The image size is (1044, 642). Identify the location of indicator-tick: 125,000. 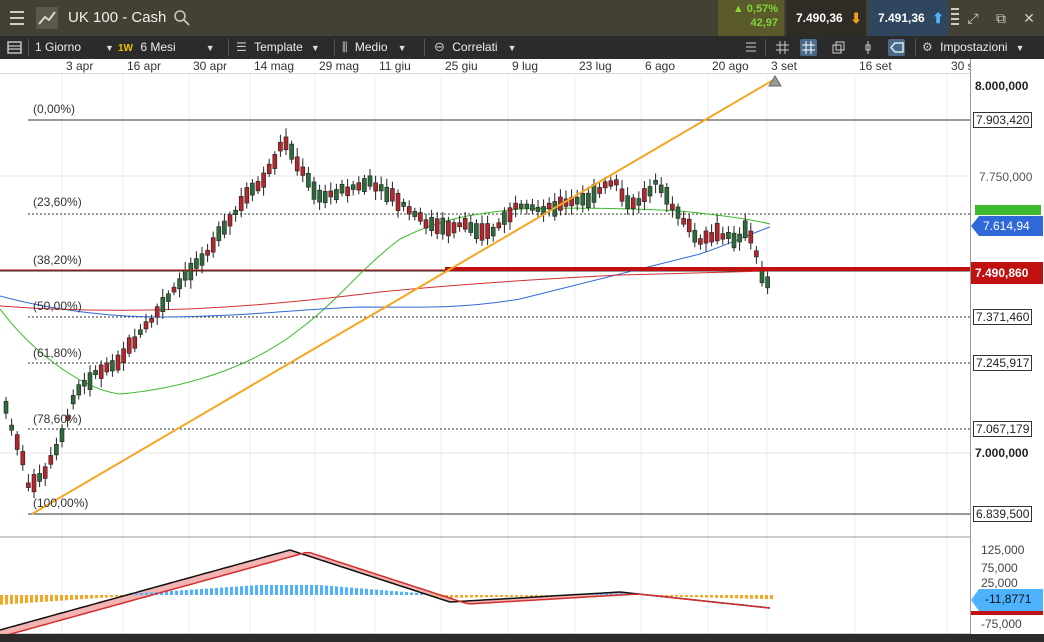
(1003, 550).